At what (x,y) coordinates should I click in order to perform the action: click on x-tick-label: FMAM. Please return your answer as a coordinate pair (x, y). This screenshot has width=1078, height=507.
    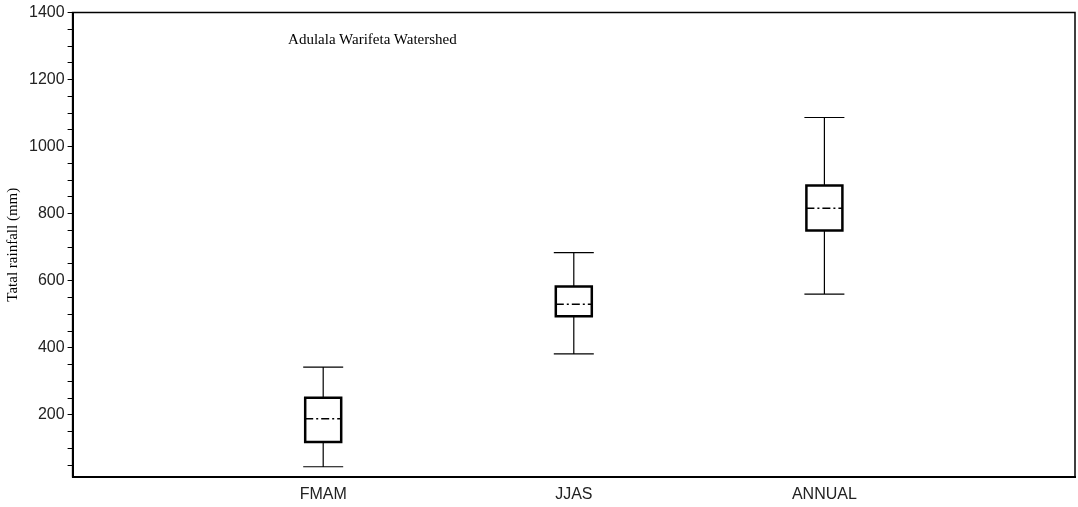
    Looking at the image, I should click on (323, 493).